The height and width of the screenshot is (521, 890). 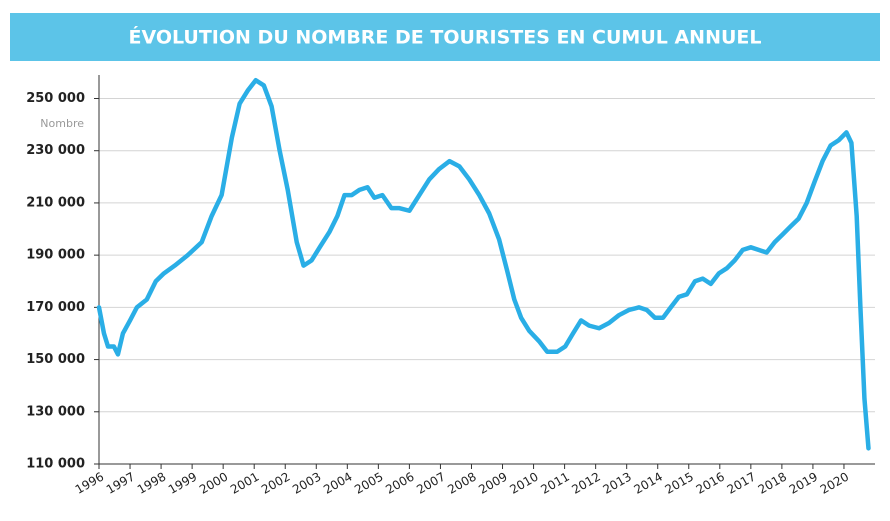 I want to click on x-tick-label: 2009, so click(x=492, y=483).